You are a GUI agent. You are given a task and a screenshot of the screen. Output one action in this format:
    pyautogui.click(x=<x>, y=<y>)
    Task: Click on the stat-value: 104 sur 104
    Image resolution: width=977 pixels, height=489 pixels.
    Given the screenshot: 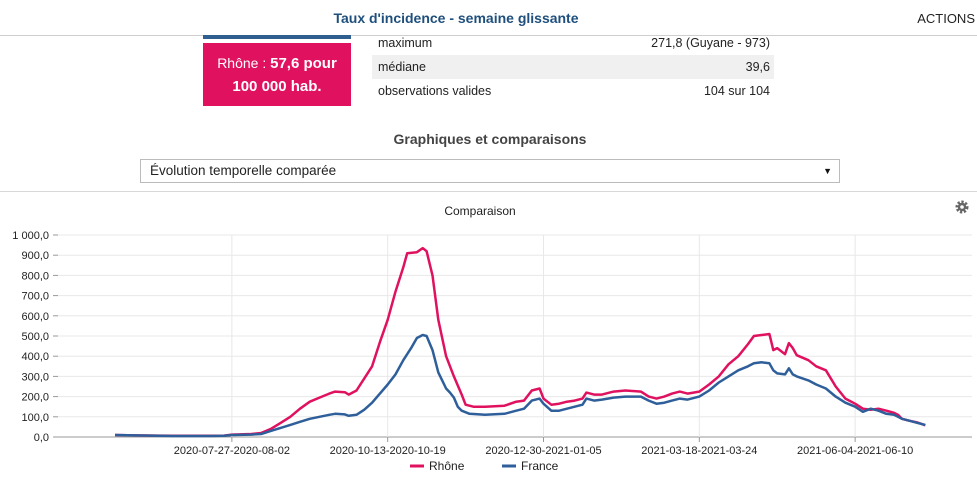 What is the action you would take?
    pyautogui.click(x=736, y=91)
    